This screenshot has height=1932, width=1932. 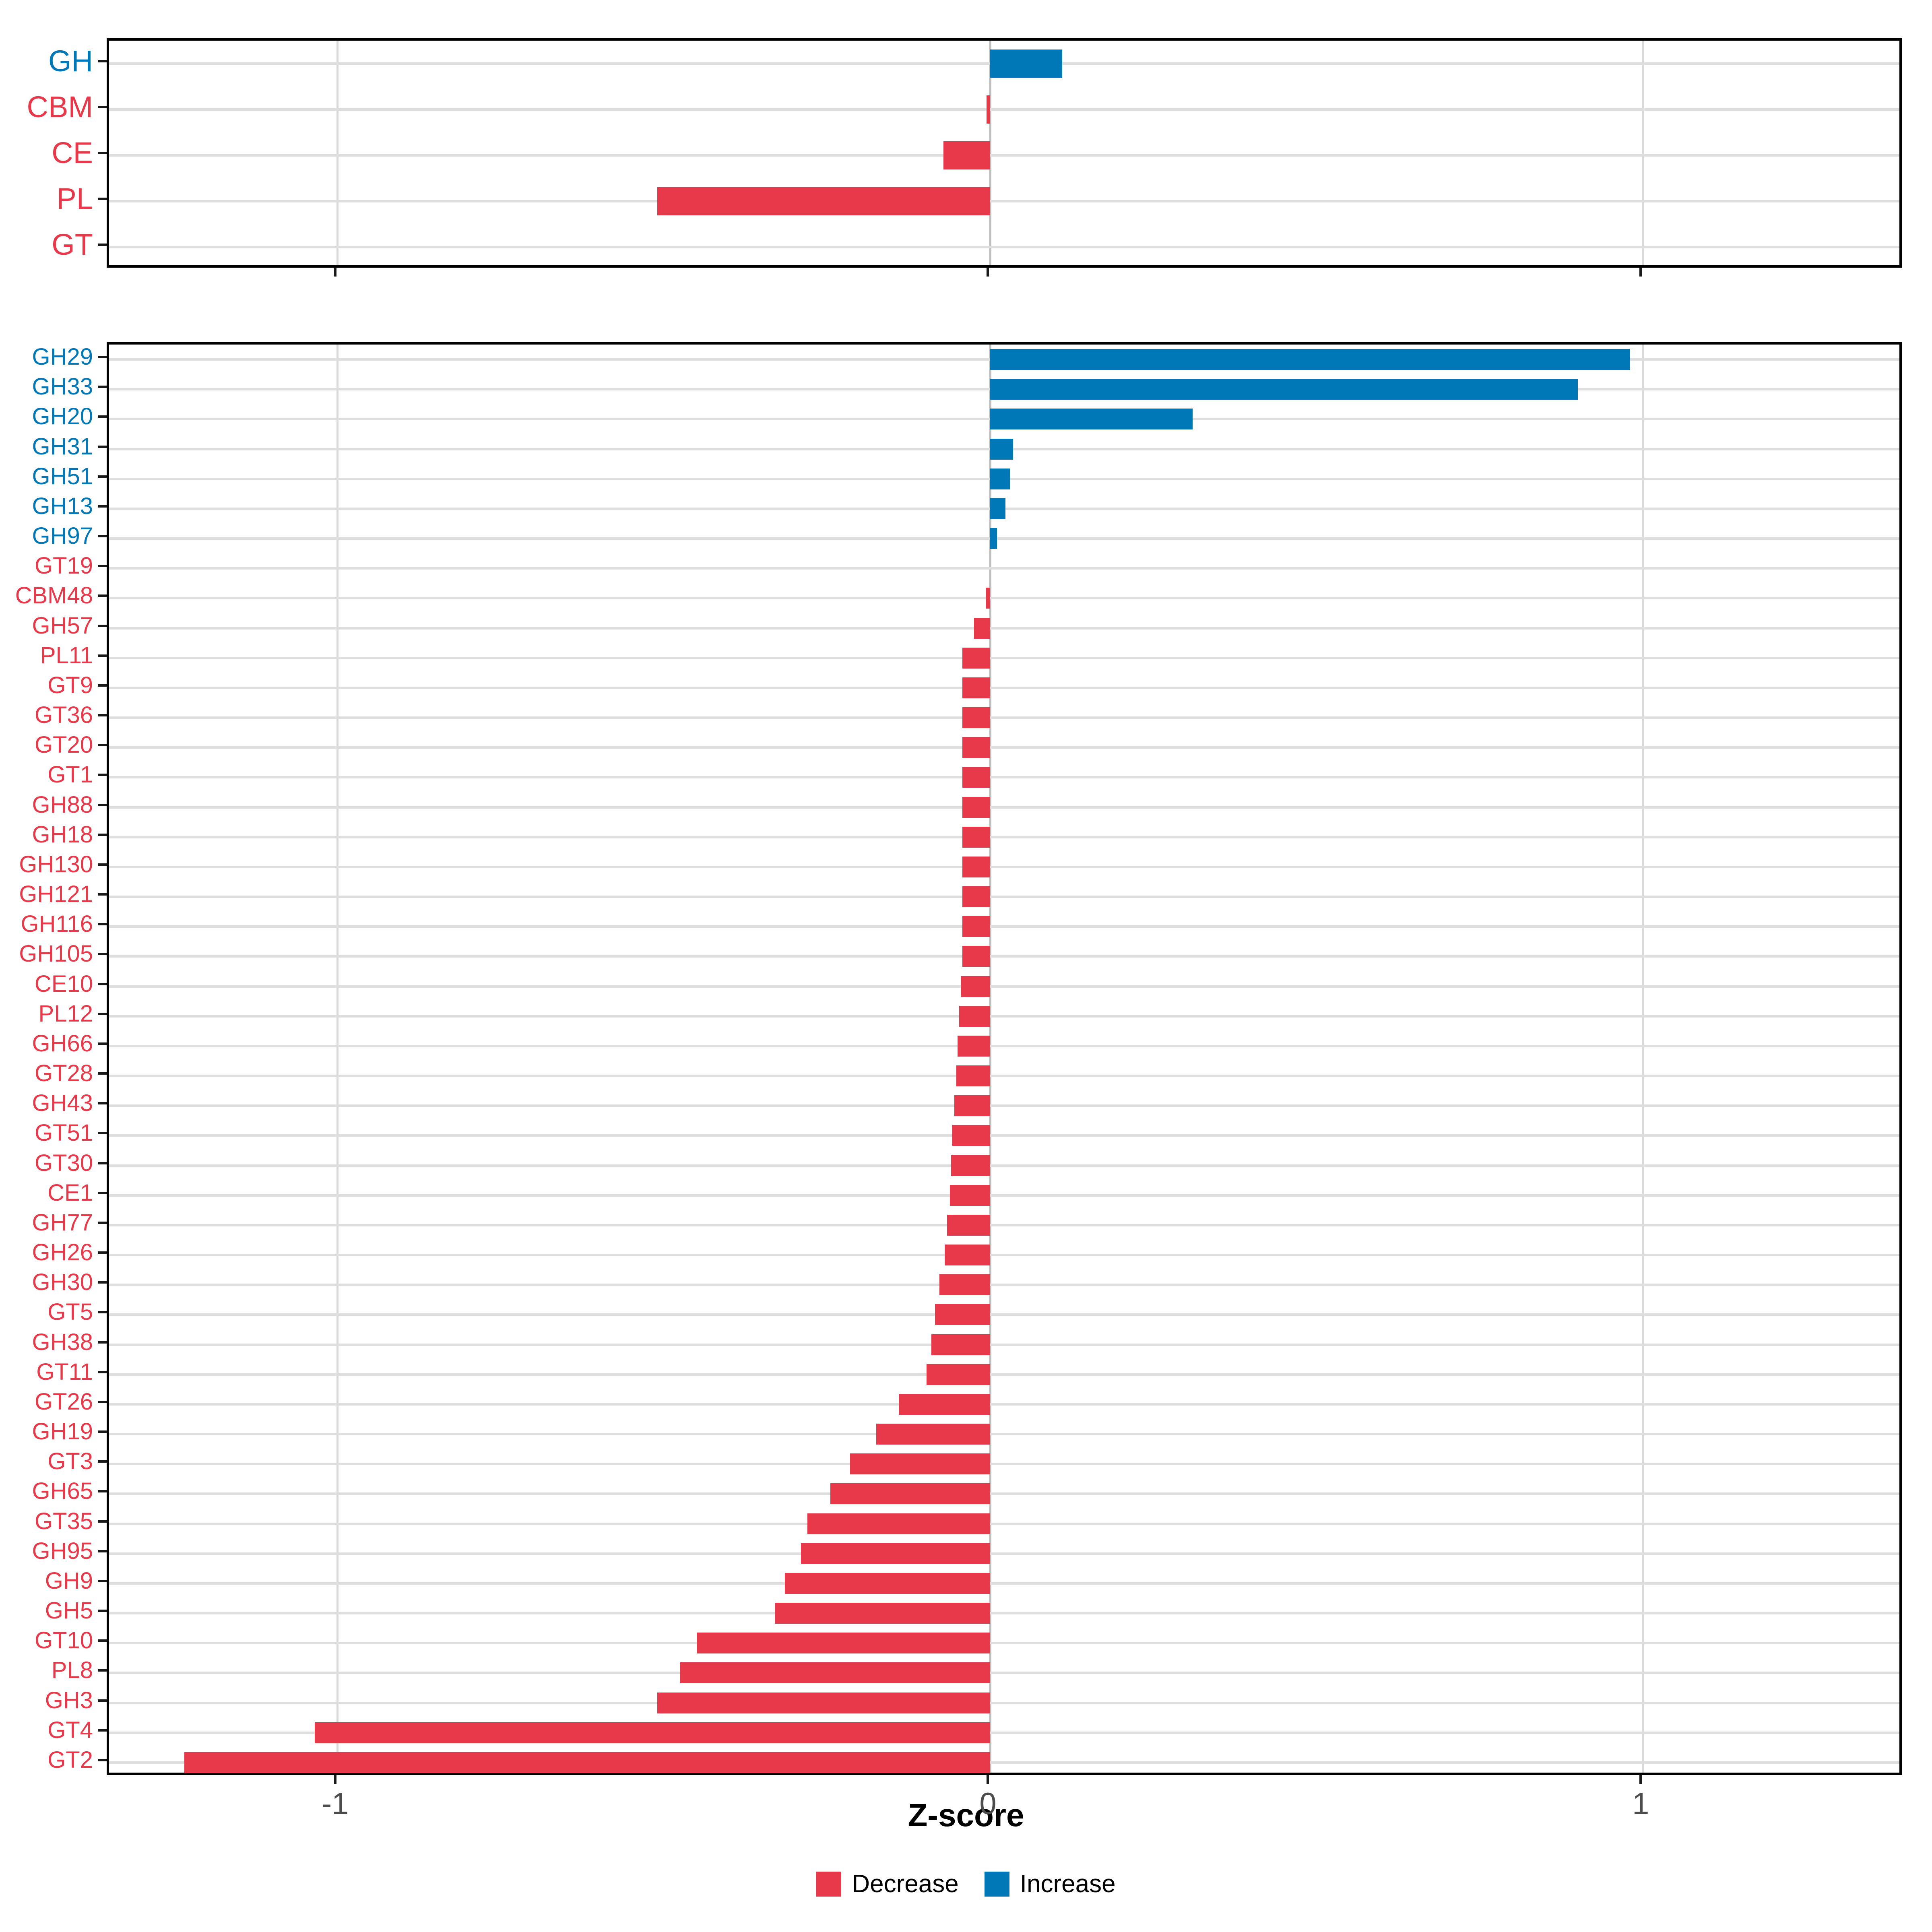 What do you see at coordinates (976, 866) in the screenshot?
I see `bar-GH130` at bounding box center [976, 866].